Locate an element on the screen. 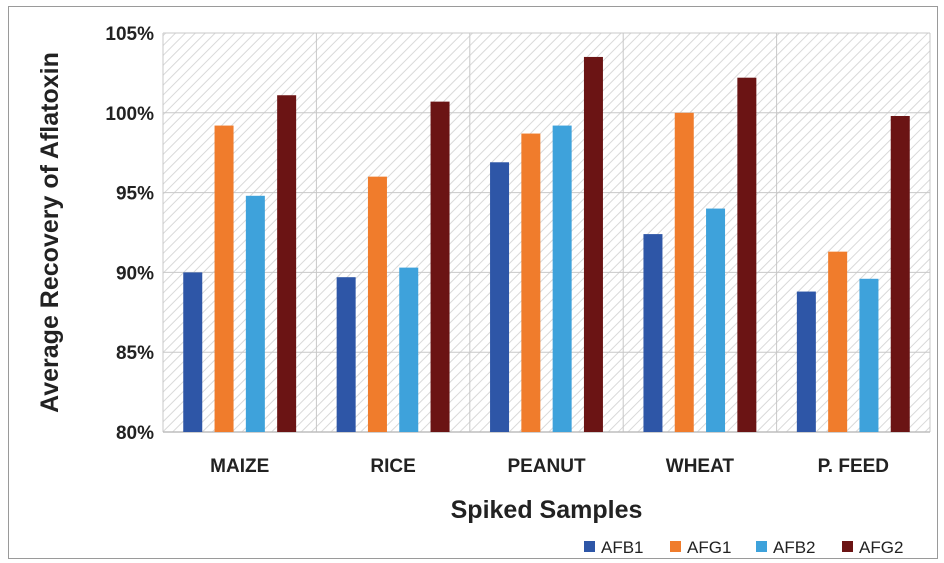 The image size is (944, 563). legend-swatch-afb2 is located at coordinates (761, 546).